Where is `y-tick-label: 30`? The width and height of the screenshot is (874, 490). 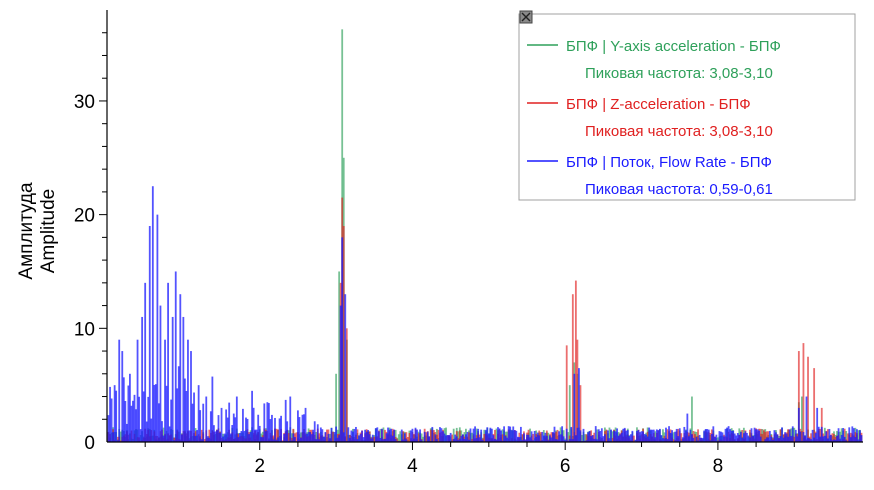 y-tick-label: 30 is located at coordinates (84, 102).